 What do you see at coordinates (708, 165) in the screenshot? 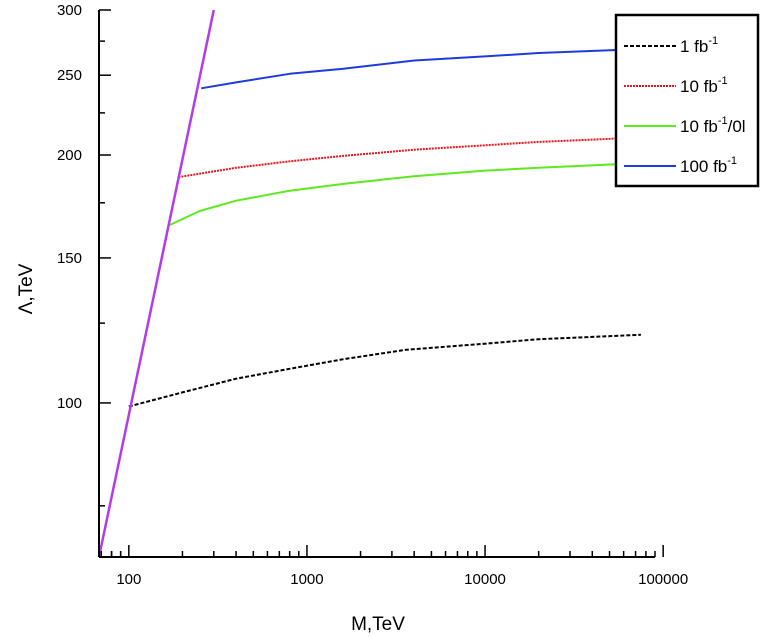
I see `legend-label-3: 100 fb-1` at bounding box center [708, 165].